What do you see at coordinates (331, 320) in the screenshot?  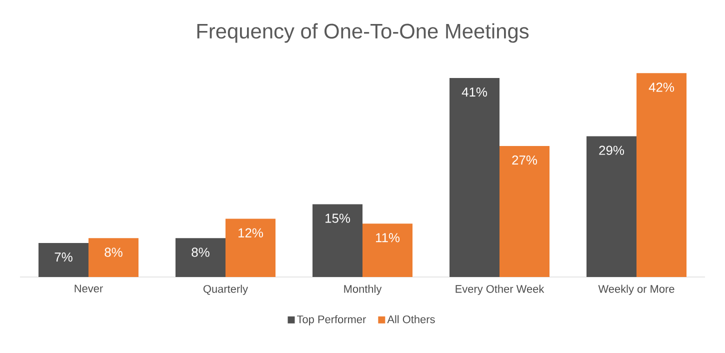 I see `legend-label: Top Performer` at bounding box center [331, 320].